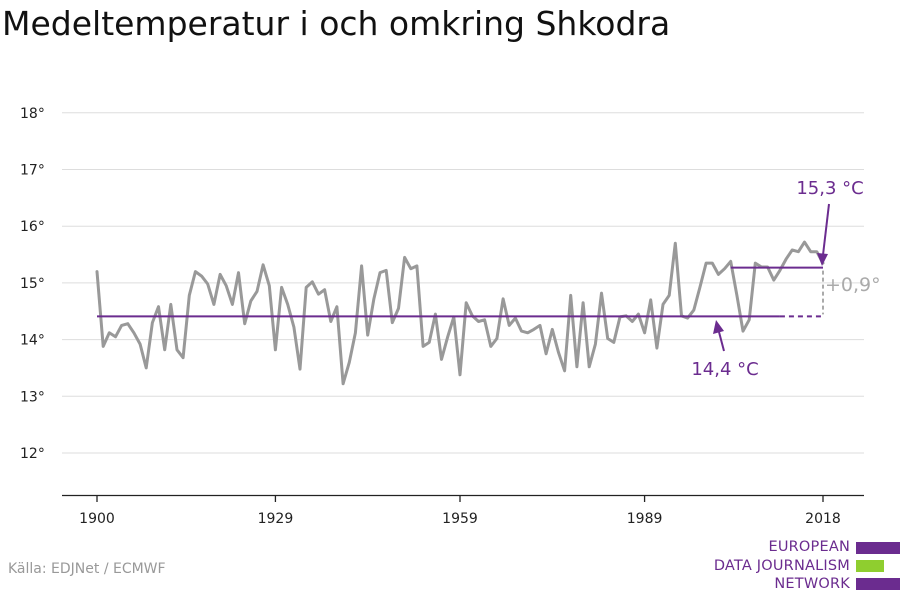 Image resolution: width=900 pixels, height=600 pixels. Describe the element at coordinates (460, 292) in the screenshot. I see `reference-lines` at that location.